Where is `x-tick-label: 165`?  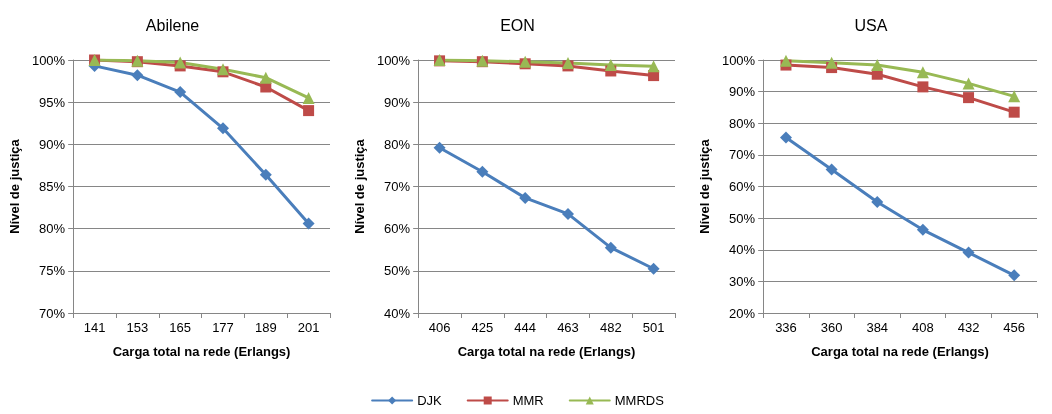
x-tick-label: 165 is located at coordinates (180, 327).